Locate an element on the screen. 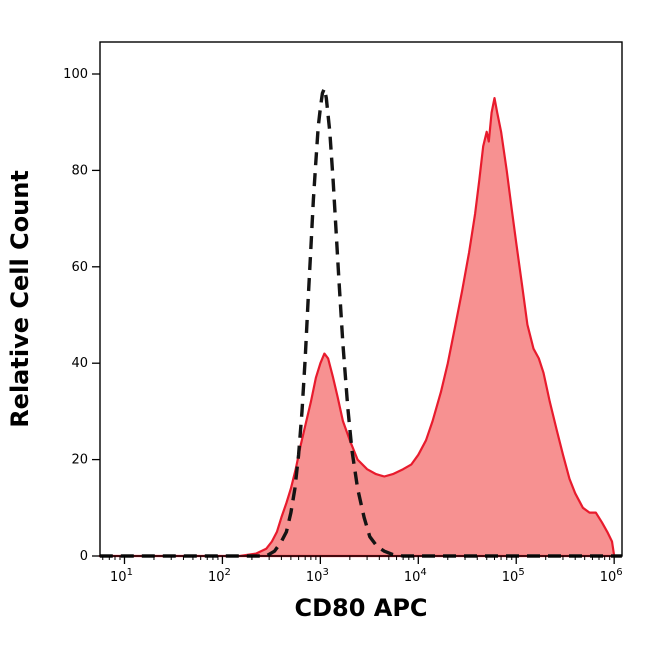  x-tick-label: 10⁶ is located at coordinates (611, 576).